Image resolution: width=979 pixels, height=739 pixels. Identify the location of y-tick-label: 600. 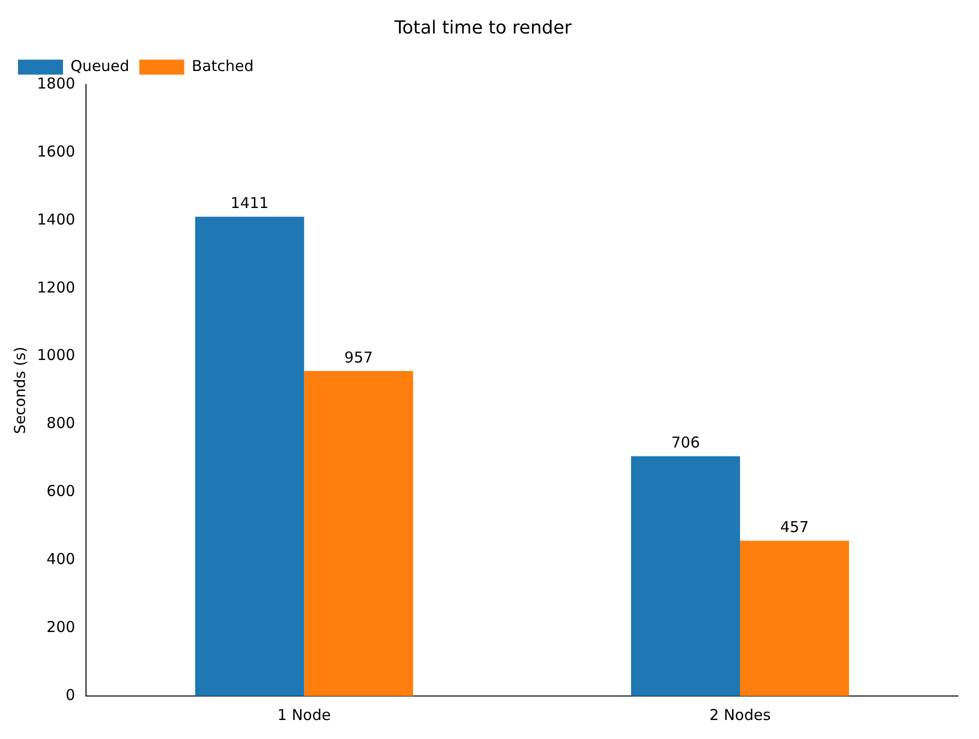
(61, 491).